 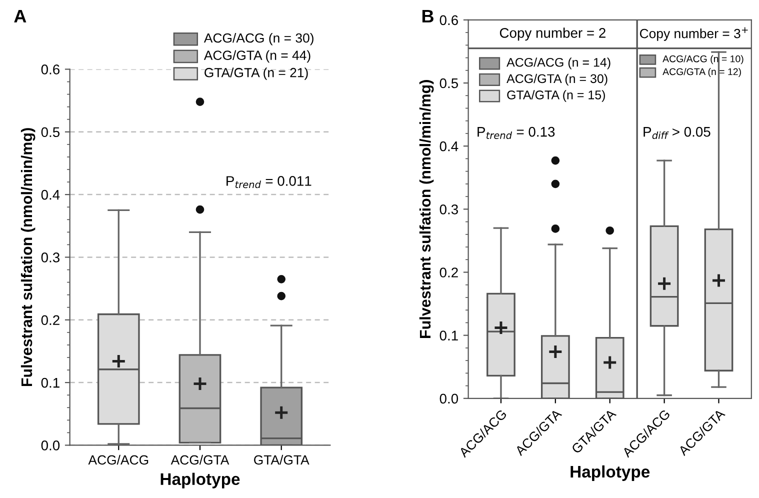 I want to click on annotation: GTA/GTA (n = 15), so click(x=556, y=96).